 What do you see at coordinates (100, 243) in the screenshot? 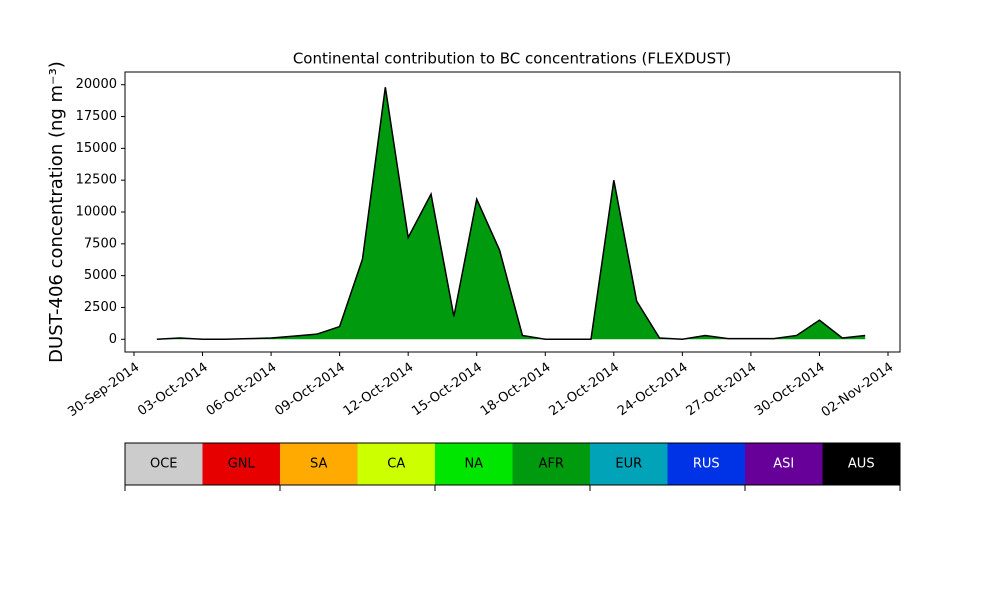
I see `y-tick-label: 7500` at bounding box center [100, 243].